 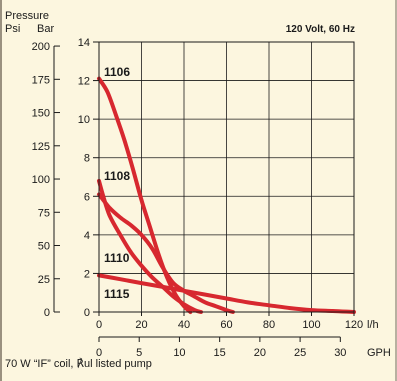 What do you see at coordinates (44, 213) in the screenshot?
I see `psi-tick-label: 75` at bounding box center [44, 213].